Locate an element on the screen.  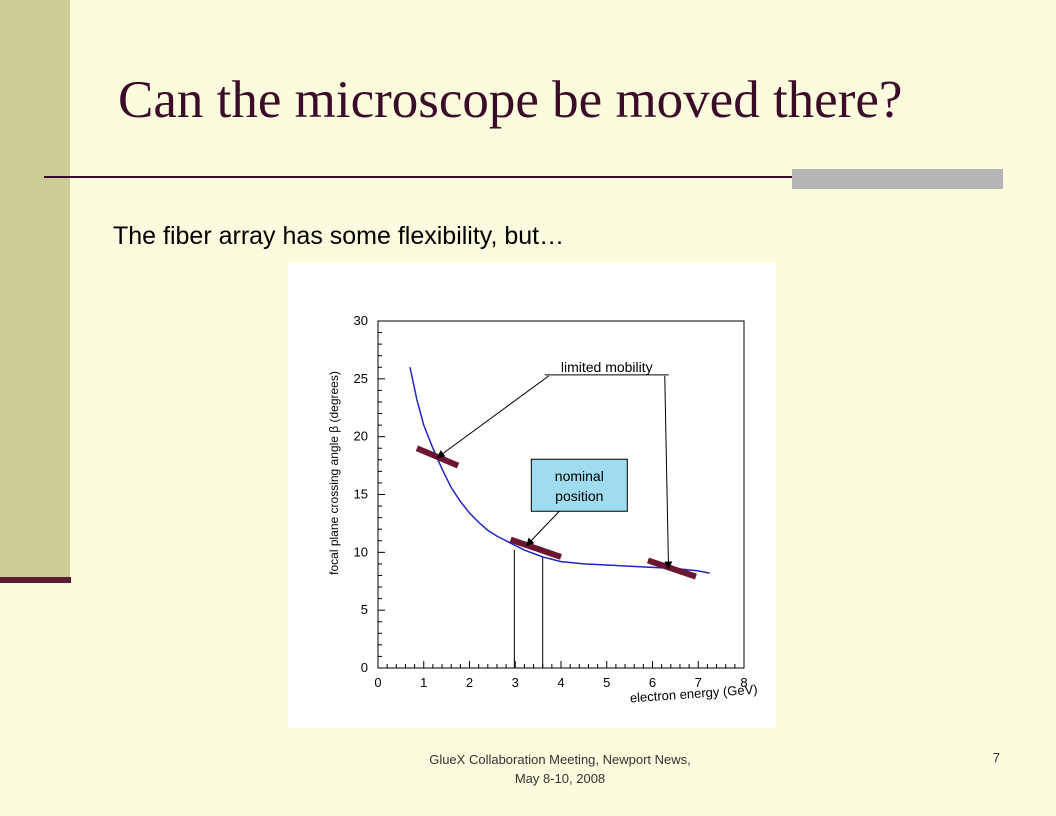
axis-ticks is located at coordinates (561, 494).